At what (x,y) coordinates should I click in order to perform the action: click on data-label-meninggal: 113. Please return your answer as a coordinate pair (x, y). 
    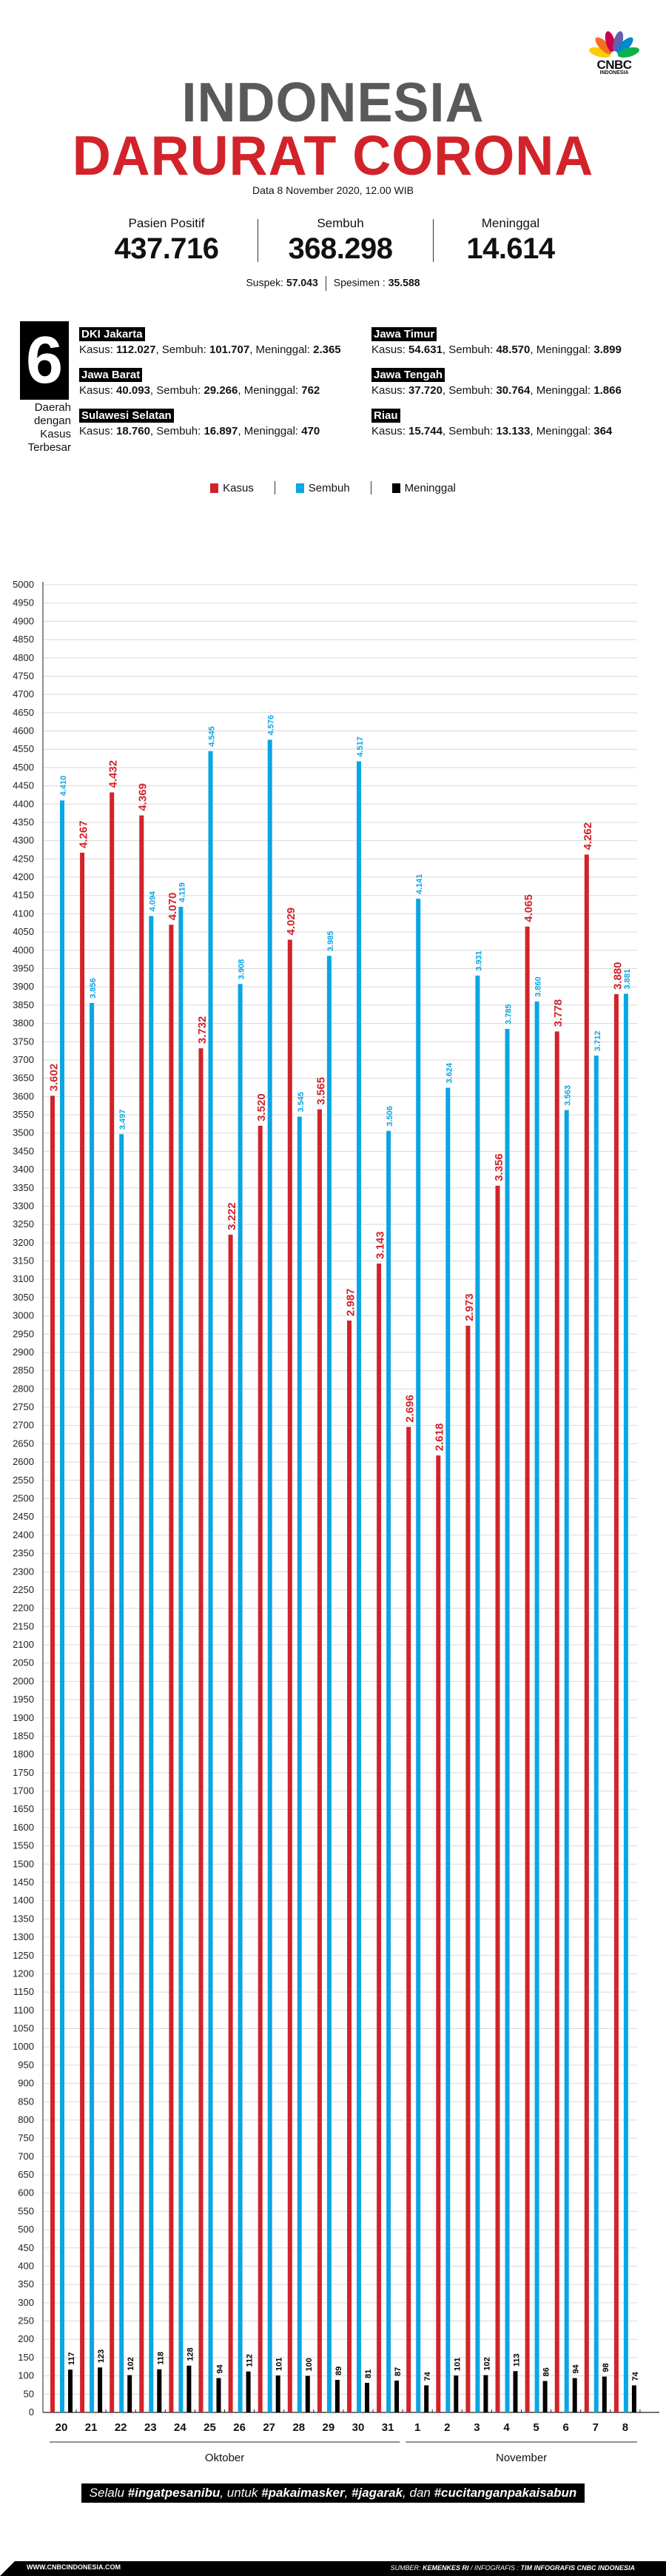
    Looking at the image, I should click on (516, 2360).